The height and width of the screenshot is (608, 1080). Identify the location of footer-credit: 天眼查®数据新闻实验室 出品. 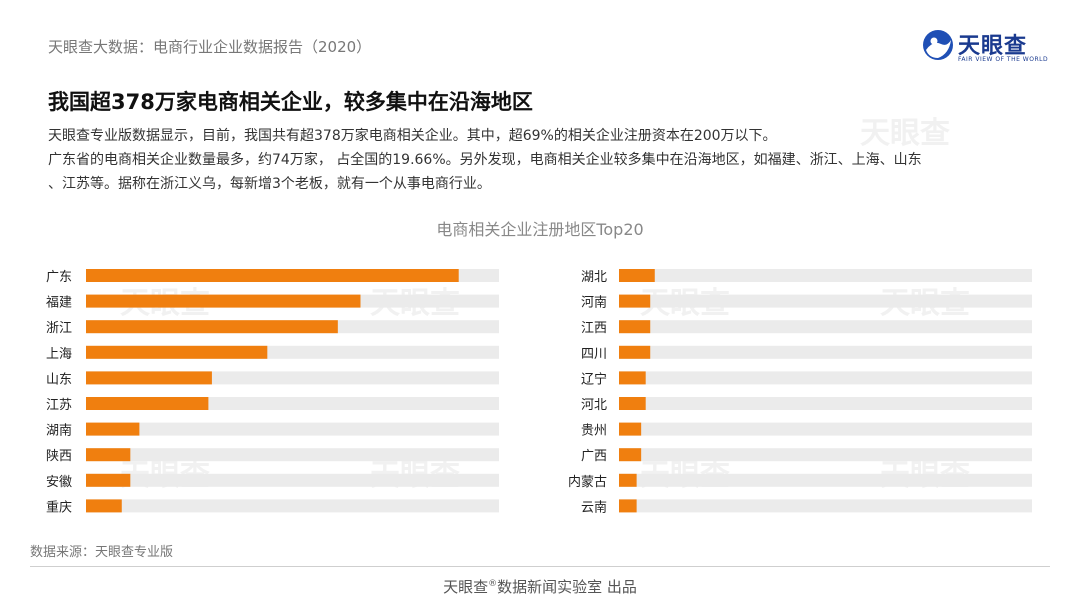
(540, 586).